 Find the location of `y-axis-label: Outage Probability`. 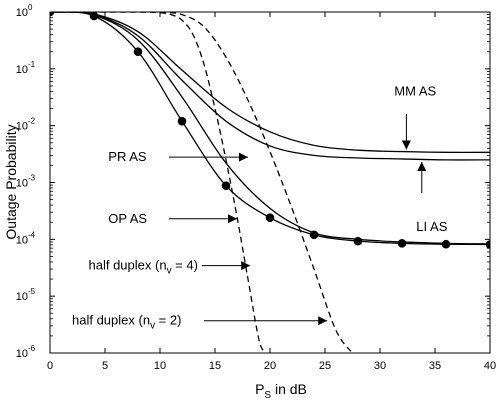

y-axis-label: Outage Probability is located at coordinates (11, 181).